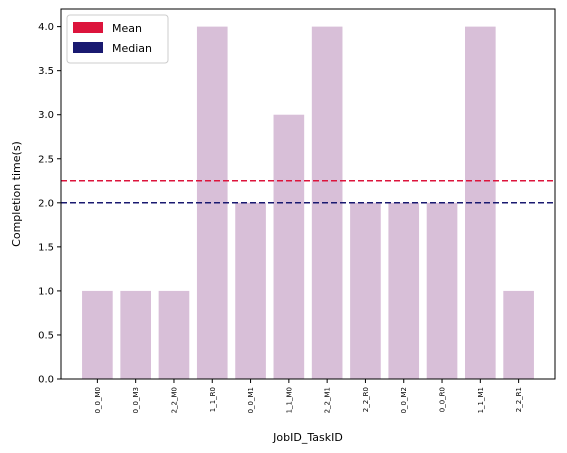  What do you see at coordinates (97, 334) in the screenshot?
I see `bar-0_0_M0` at bounding box center [97, 334].